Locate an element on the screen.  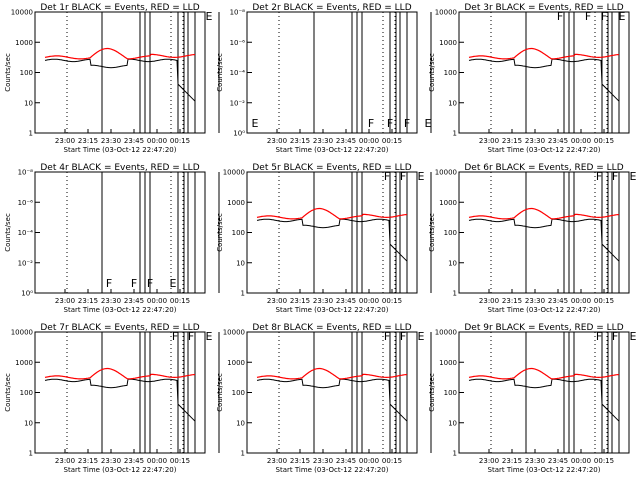
y-tick-label: 10⁻⁸ is located at coordinates (238, 13).